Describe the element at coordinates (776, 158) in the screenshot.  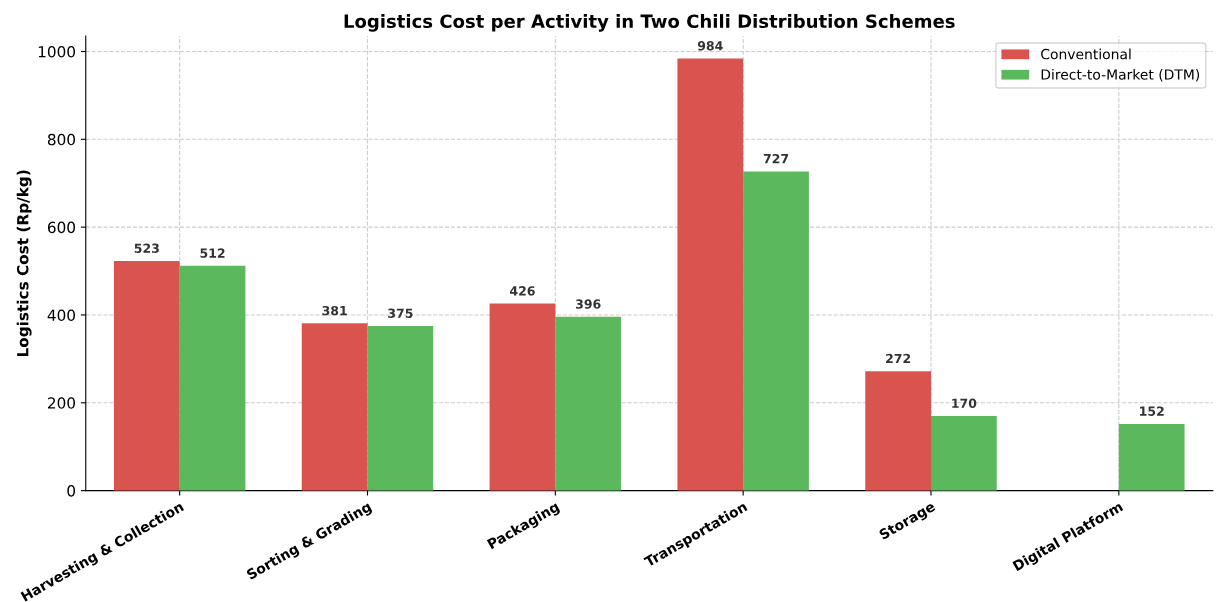
I see `data-label: 727` at that location.